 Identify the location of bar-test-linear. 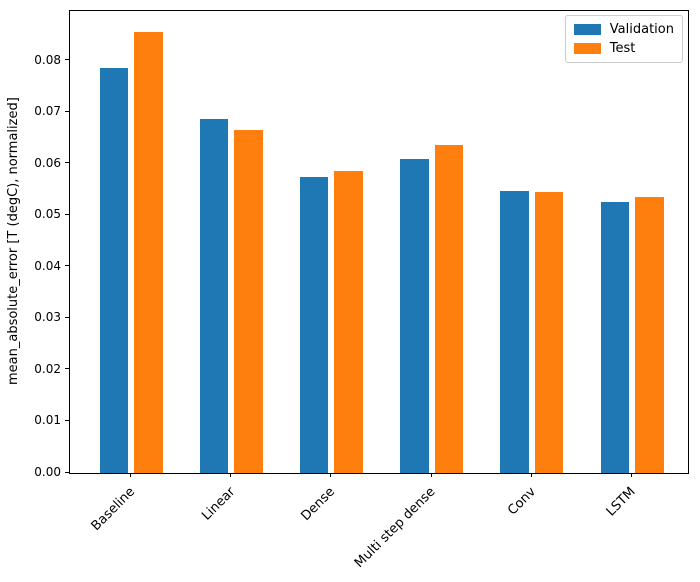
(248, 301).